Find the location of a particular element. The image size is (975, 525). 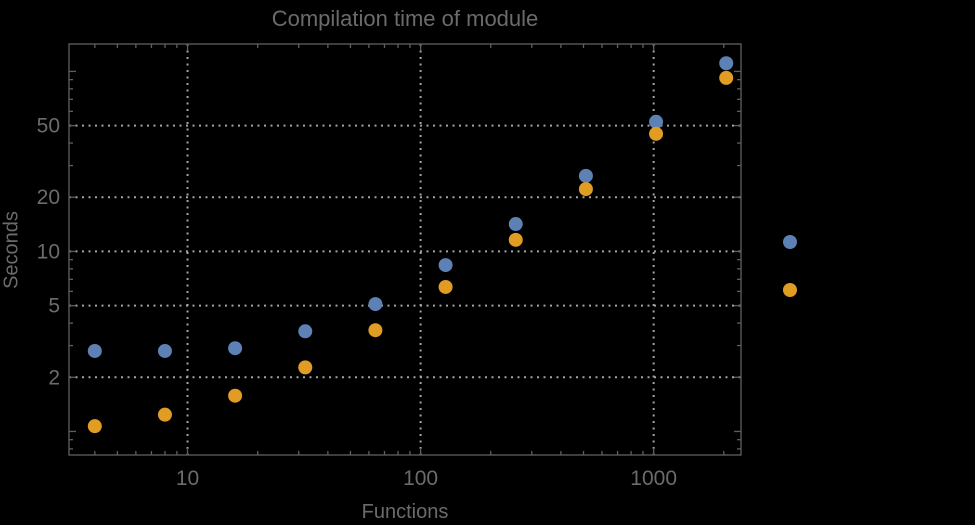

x-tick-label: 1000 is located at coordinates (653, 478).